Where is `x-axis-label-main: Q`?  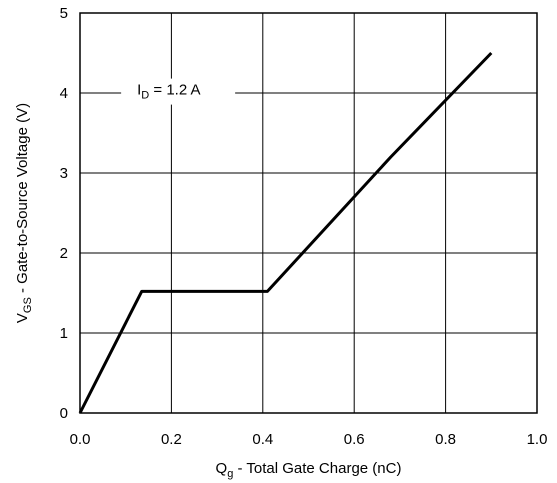 x-axis-label-main: Q is located at coordinates (222, 468).